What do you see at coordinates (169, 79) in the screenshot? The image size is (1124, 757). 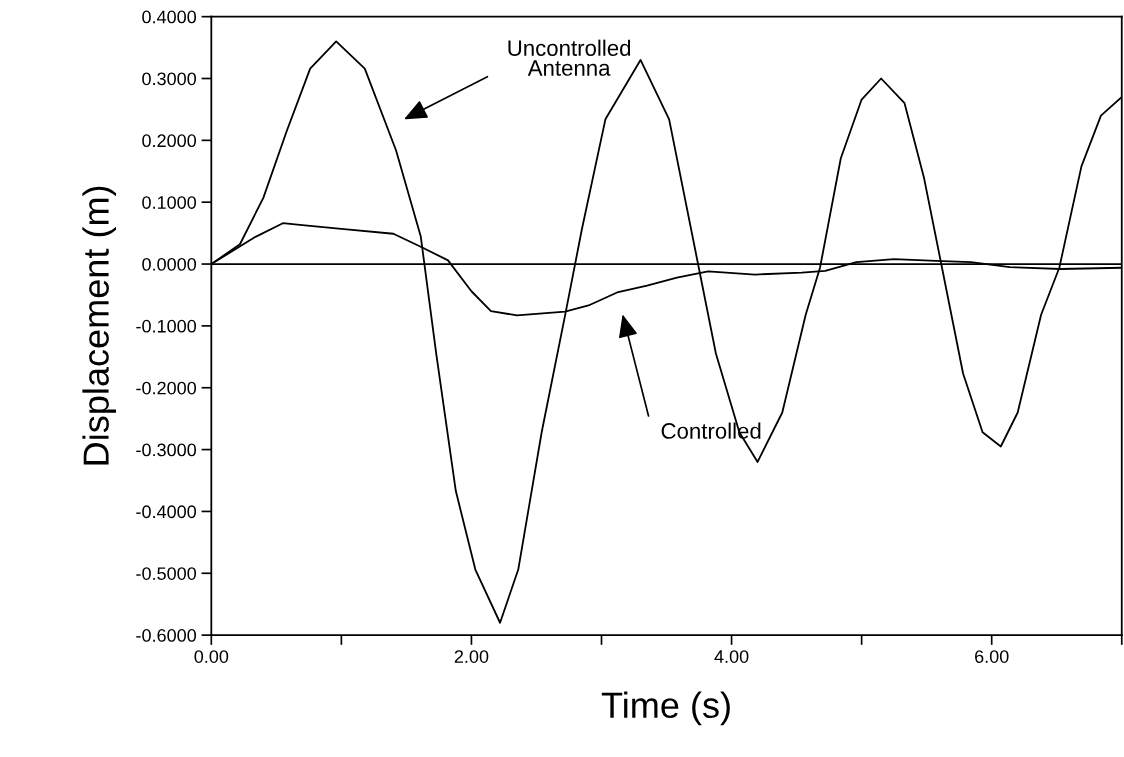 I see `y-tick-label: 0.3000` at bounding box center [169, 79].